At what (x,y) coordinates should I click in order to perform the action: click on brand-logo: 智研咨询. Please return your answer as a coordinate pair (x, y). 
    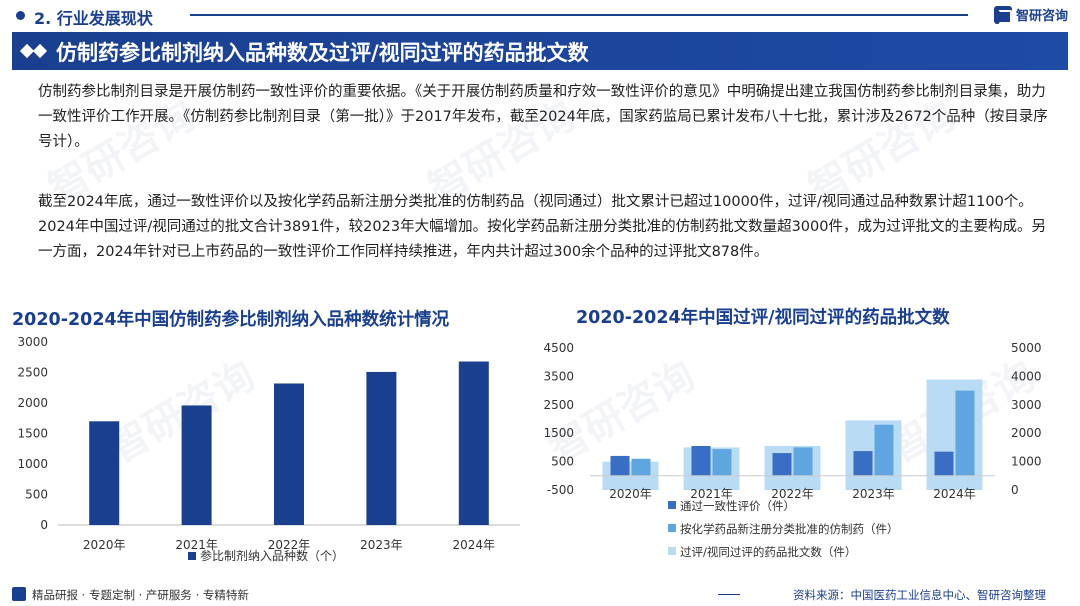
    Looking at the image, I should click on (1030, 14).